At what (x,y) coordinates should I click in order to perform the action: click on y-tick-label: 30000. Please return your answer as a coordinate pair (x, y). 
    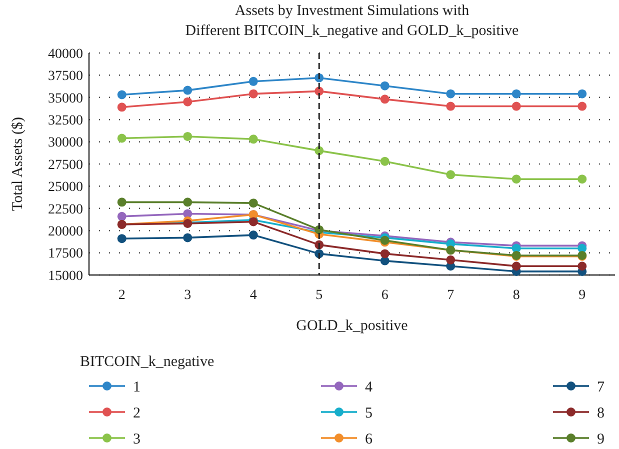
    Looking at the image, I should click on (65, 143).